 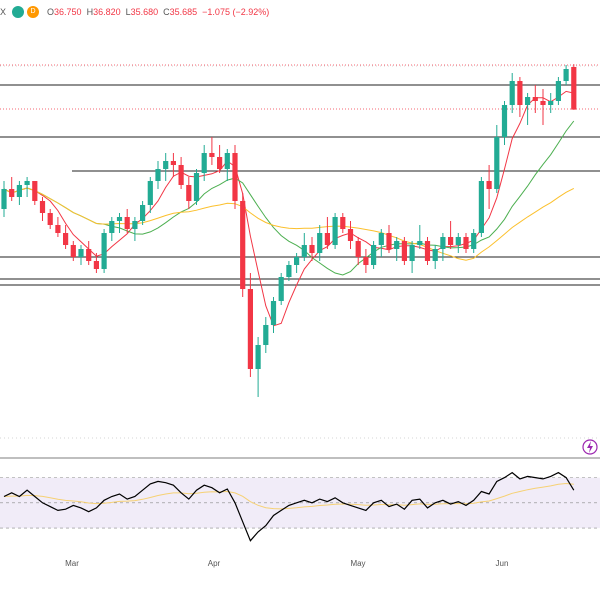 What do you see at coordinates (3, 12) in the screenshot?
I see `symbol-label: X` at bounding box center [3, 12].